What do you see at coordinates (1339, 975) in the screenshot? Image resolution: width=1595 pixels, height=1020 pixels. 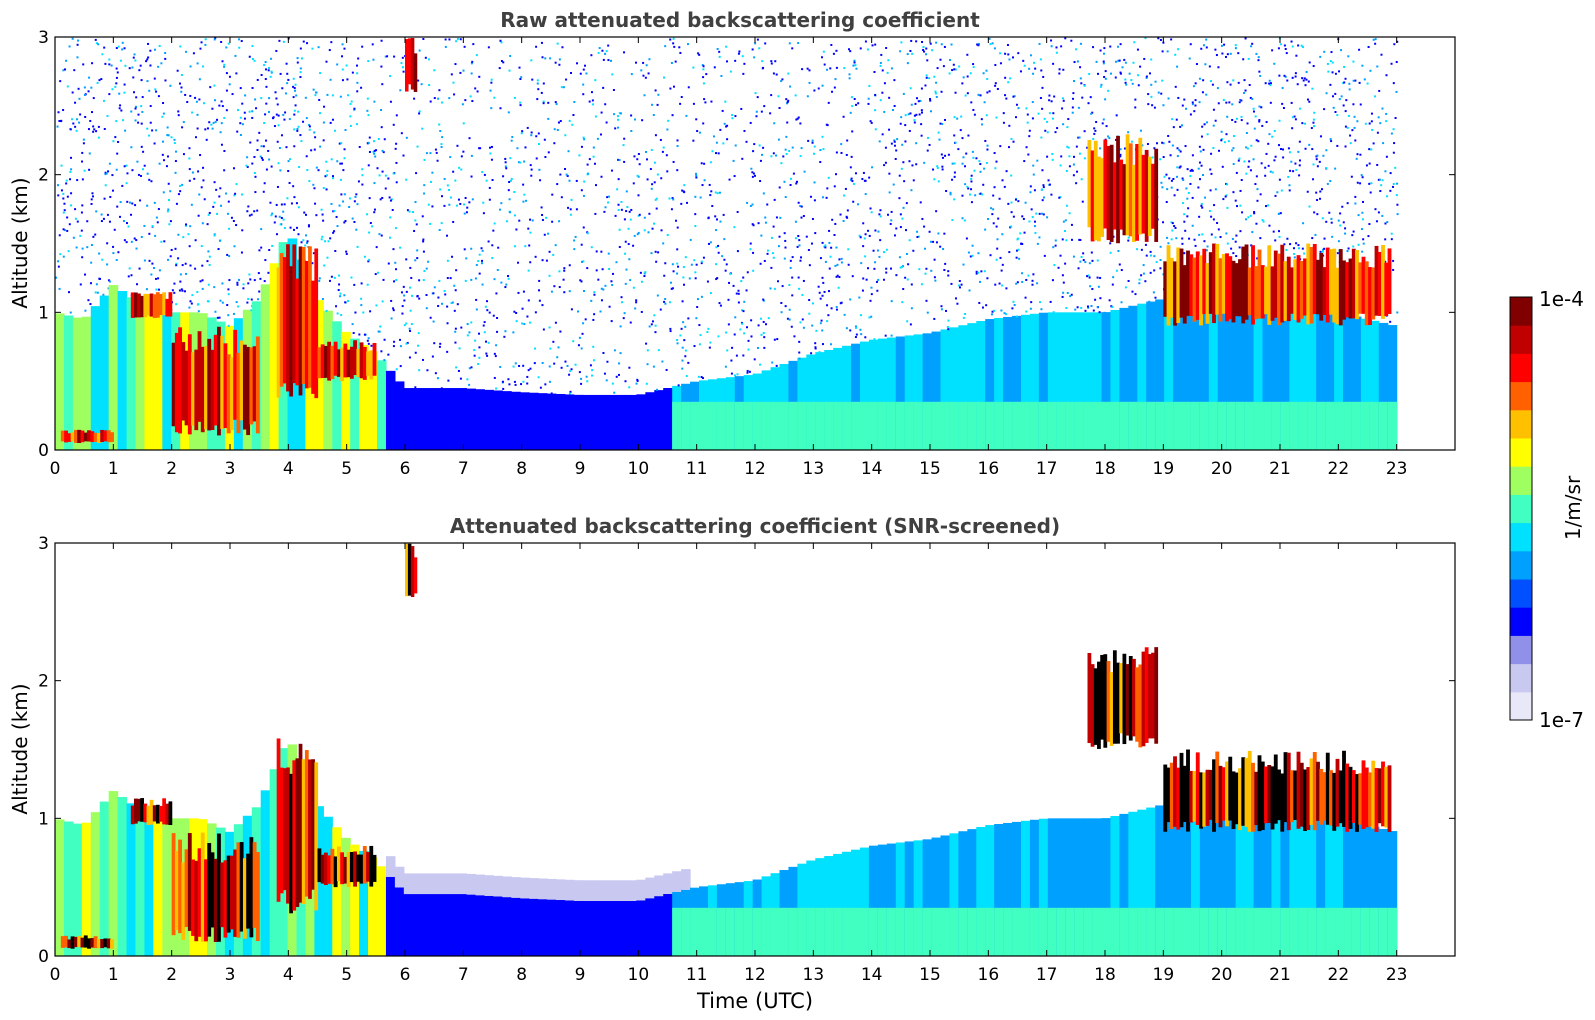 I see `x-tick-label: 22` at bounding box center [1339, 975].